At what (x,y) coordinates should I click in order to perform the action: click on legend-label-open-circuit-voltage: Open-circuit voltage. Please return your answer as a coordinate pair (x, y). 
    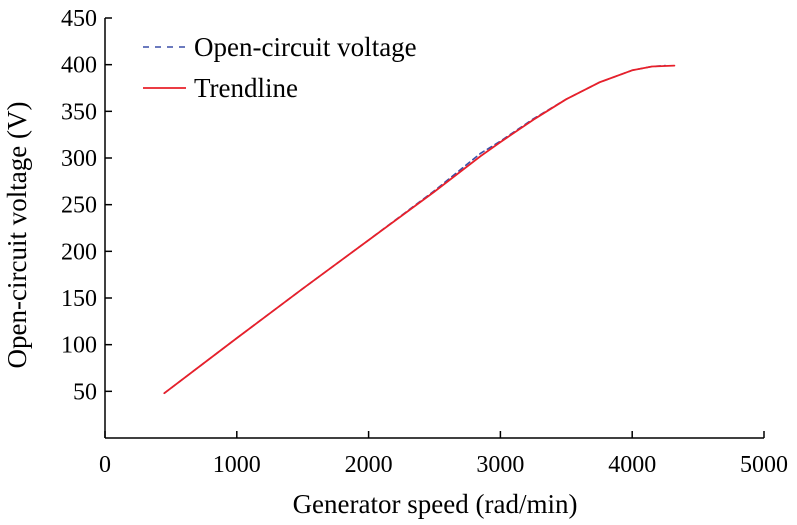
    Looking at the image, I should click on (305, 47).